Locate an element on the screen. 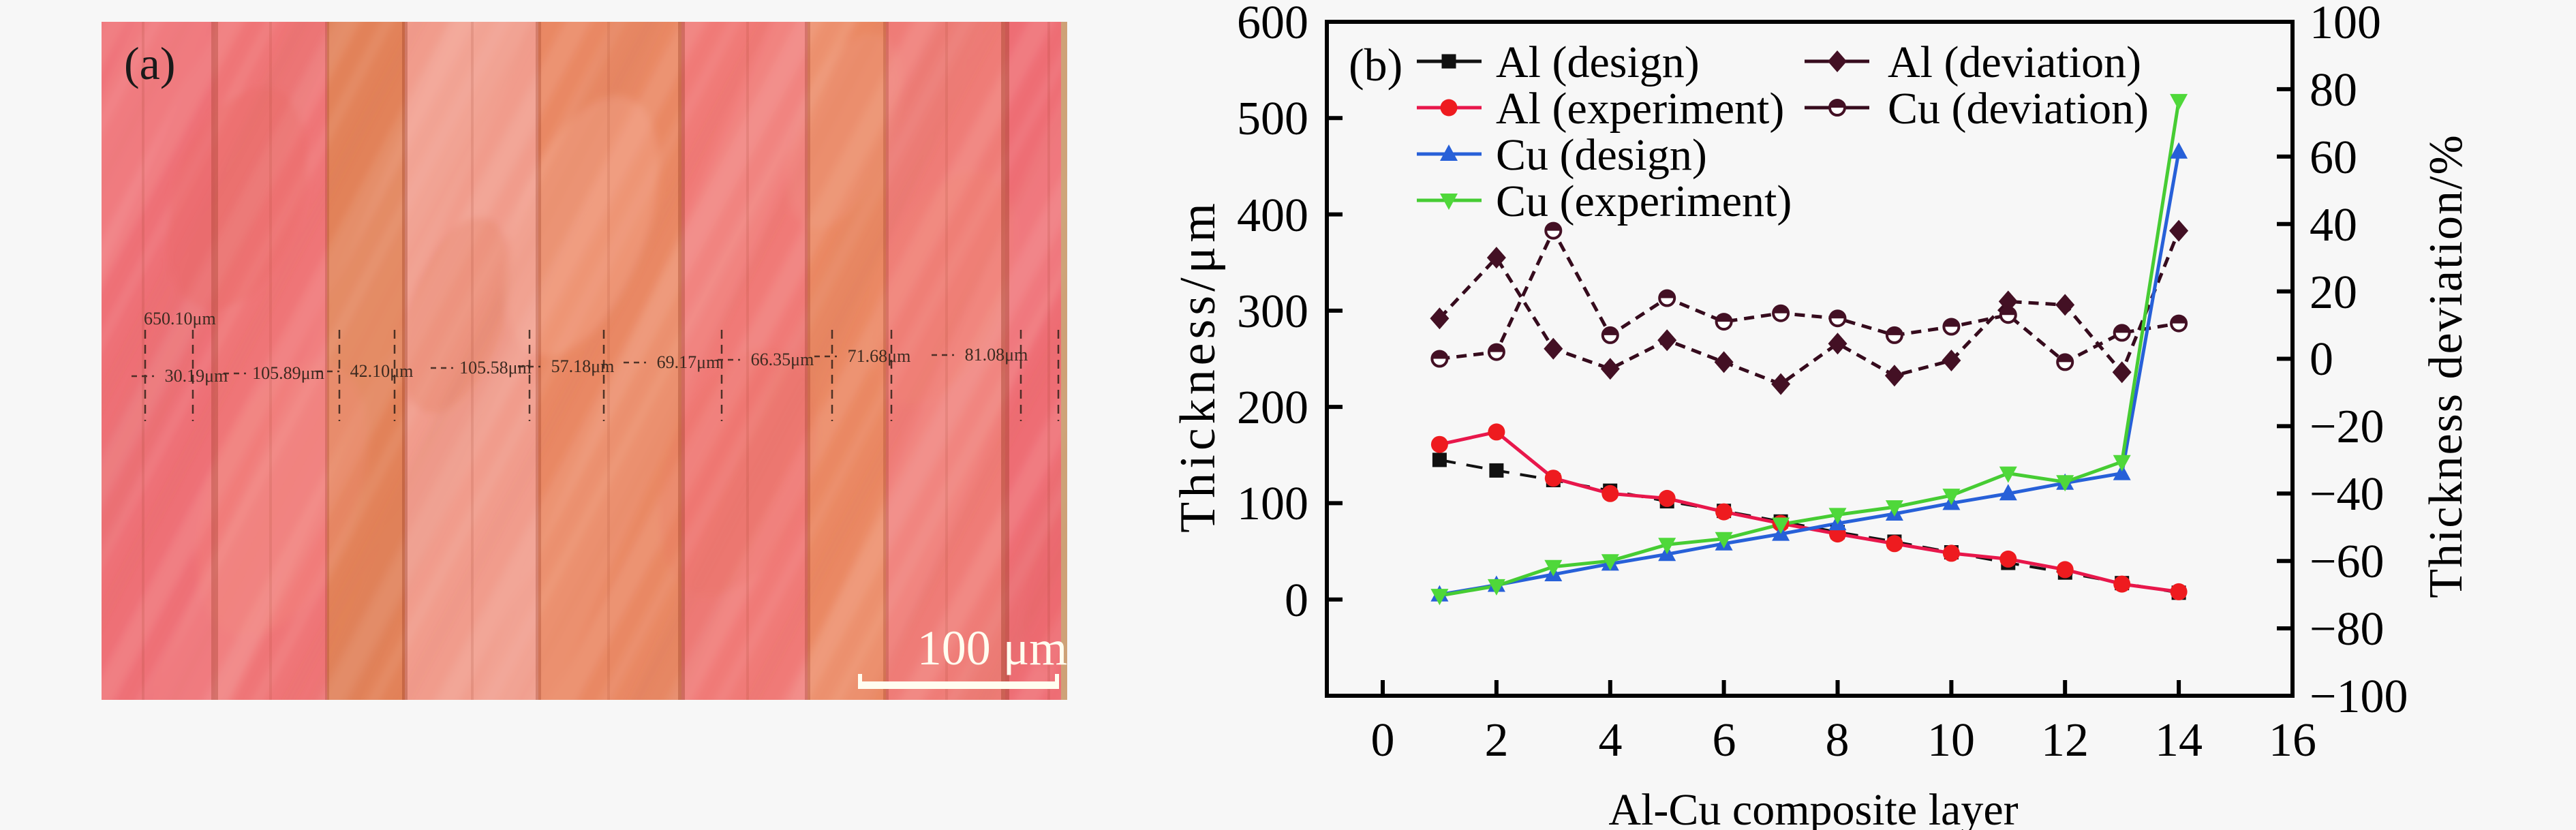 This screenshot has height=830, width=2576. svg-text: 12 is located at coordinates (2065, 740).